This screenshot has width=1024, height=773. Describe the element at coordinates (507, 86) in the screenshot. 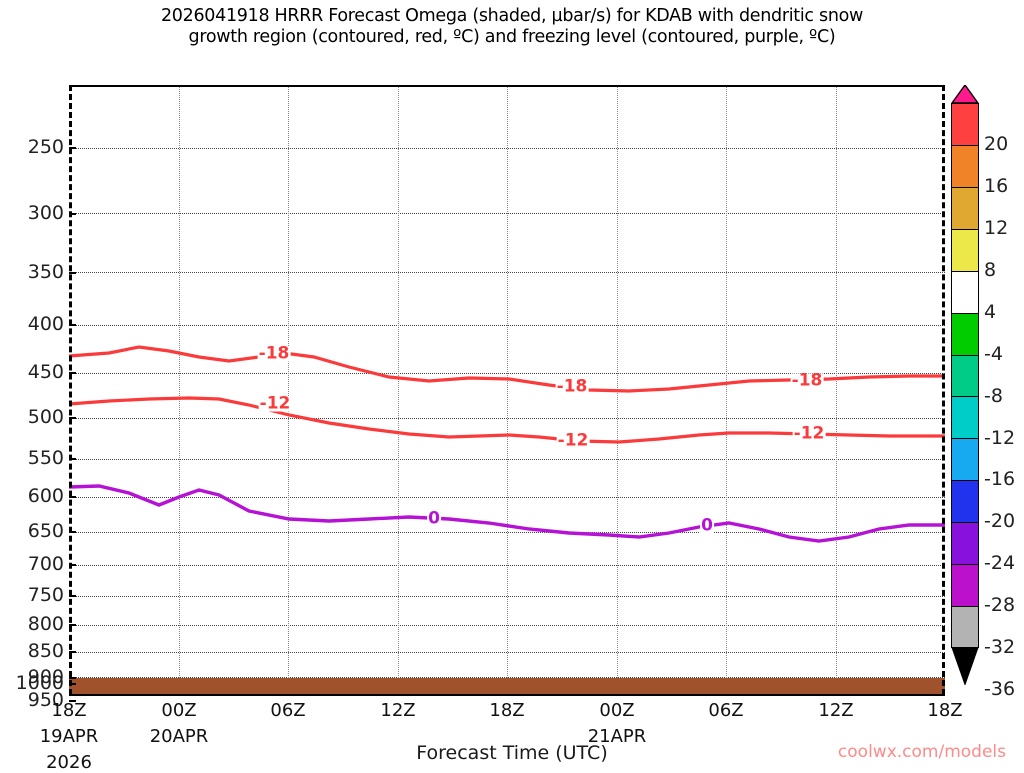

I see `plot-top-border` at that location.